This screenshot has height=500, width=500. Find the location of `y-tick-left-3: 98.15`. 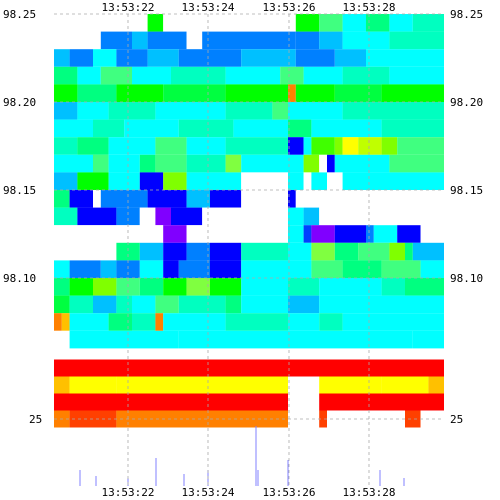

y-tick-left-3: 98.15 is located at coordinates (19, 190).